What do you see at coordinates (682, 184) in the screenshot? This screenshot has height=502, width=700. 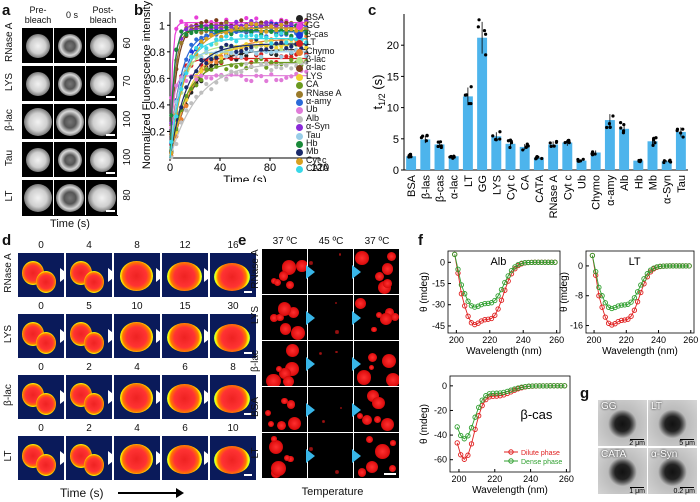 I see `c-category-label-19: Tau` at bounding box center [682, 184].